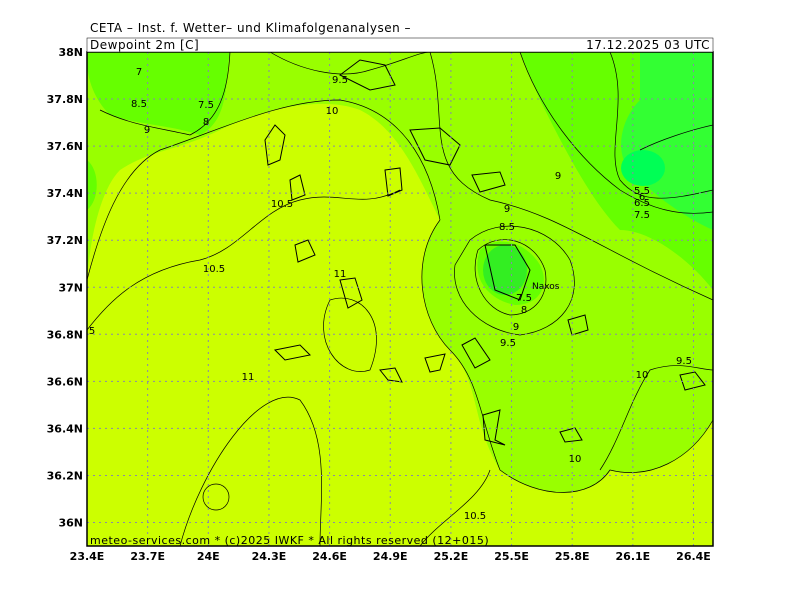 The image size is (800, 604). What do you see at coordinates (139, 72) in the screenshot?
I see `contour-label: 7` at bounding box center [139, 72].